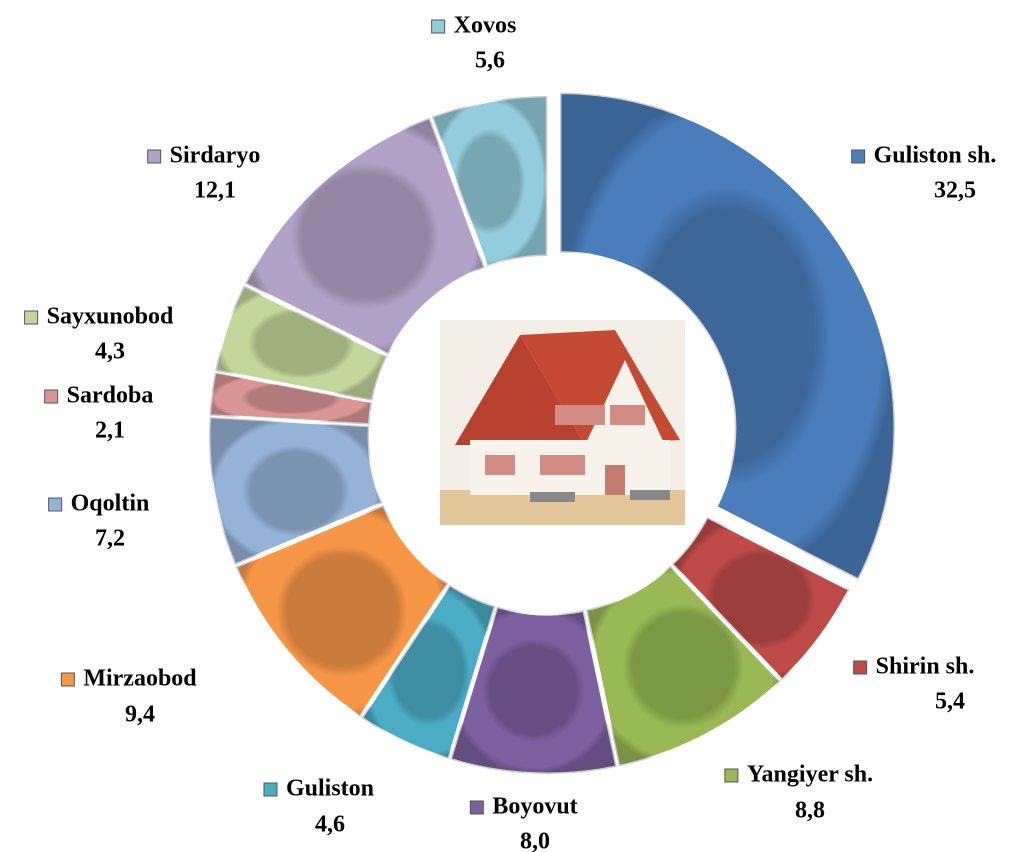 Image resolution: width=1033 pixels, height=852 pixels. I want to click on value-label: 8,8, so click(810, 811).